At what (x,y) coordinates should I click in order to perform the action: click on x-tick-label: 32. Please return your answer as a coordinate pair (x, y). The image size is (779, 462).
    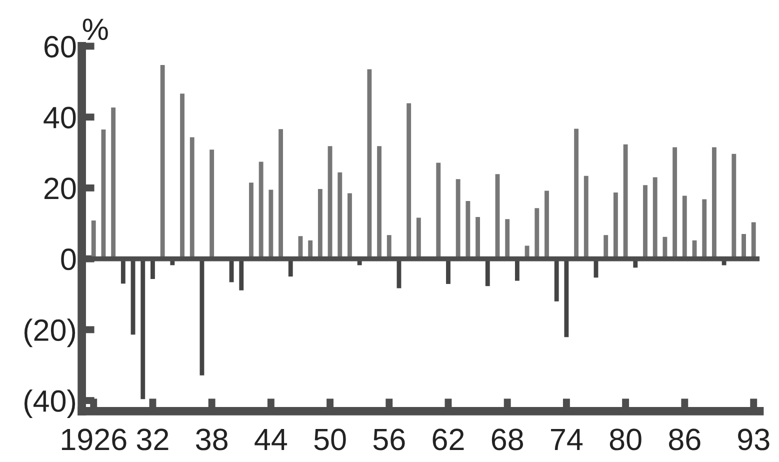
    Looking at the image, I should click on (152, 439).